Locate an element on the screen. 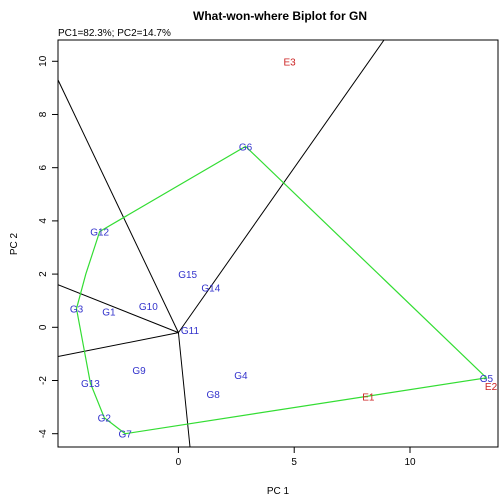 This screenshot has height=501, width=501. y-tick-label: 4 is located at coordinates (43, 221).